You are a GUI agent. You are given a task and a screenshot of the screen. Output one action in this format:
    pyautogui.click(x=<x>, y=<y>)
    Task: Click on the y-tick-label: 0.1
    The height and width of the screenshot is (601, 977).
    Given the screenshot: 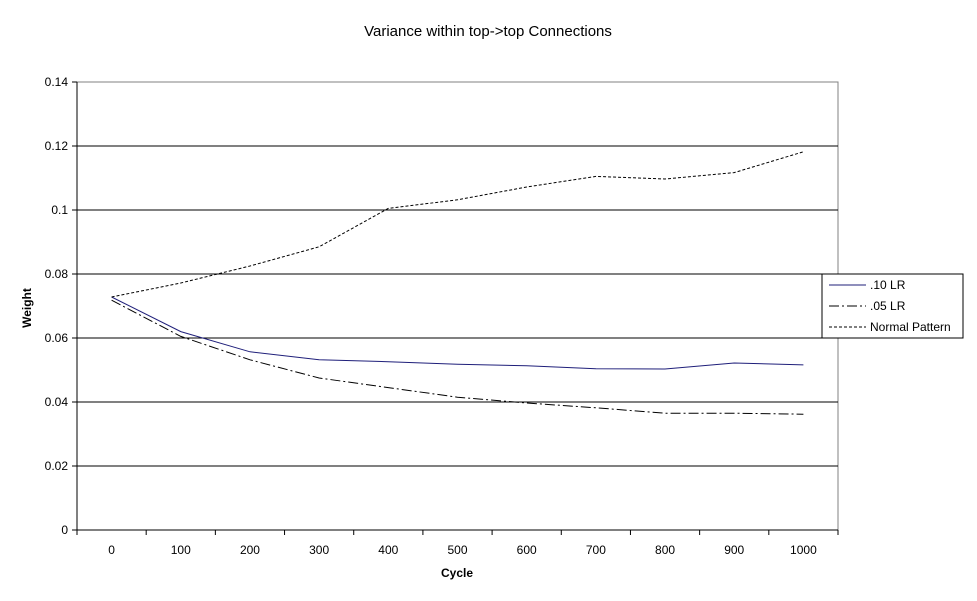 What is the action you would take?
    pyautogui.click(x=59, y=210)
    